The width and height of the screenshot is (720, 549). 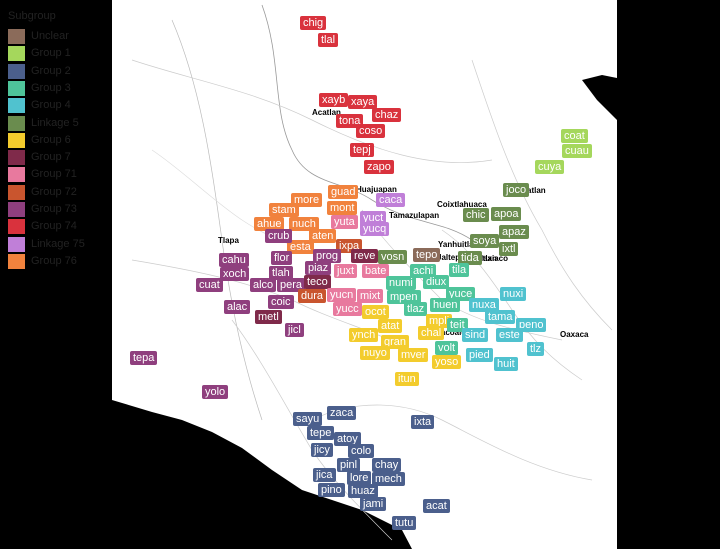 I want to click on variety-label-apaz: apaz, so click(x=514, y=232).